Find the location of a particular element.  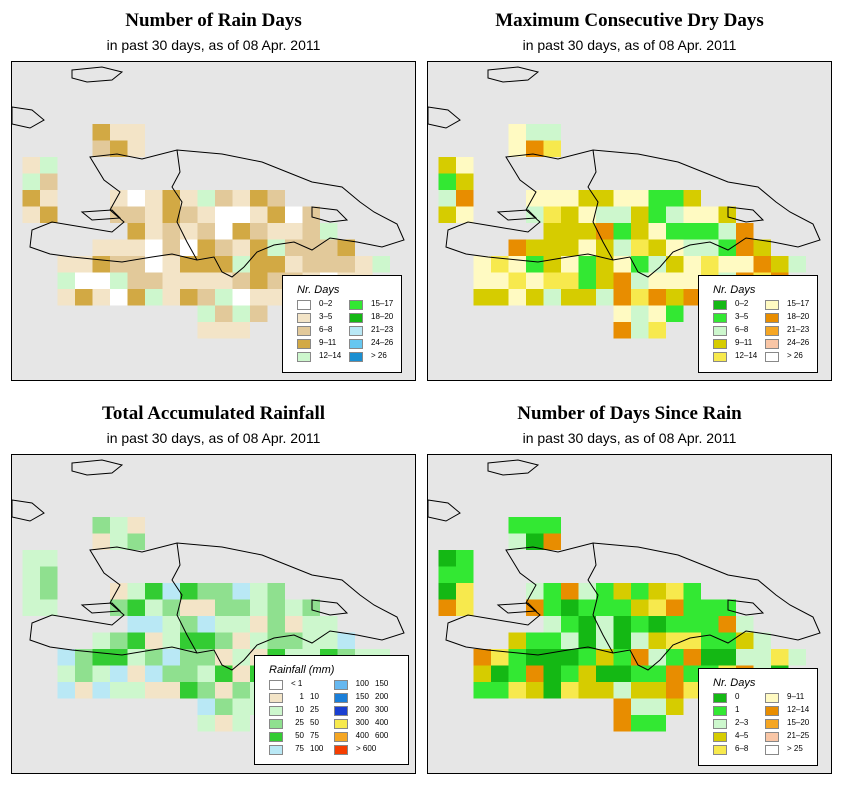

legend-title: Nr. Days is located at coordinates (318, 290).